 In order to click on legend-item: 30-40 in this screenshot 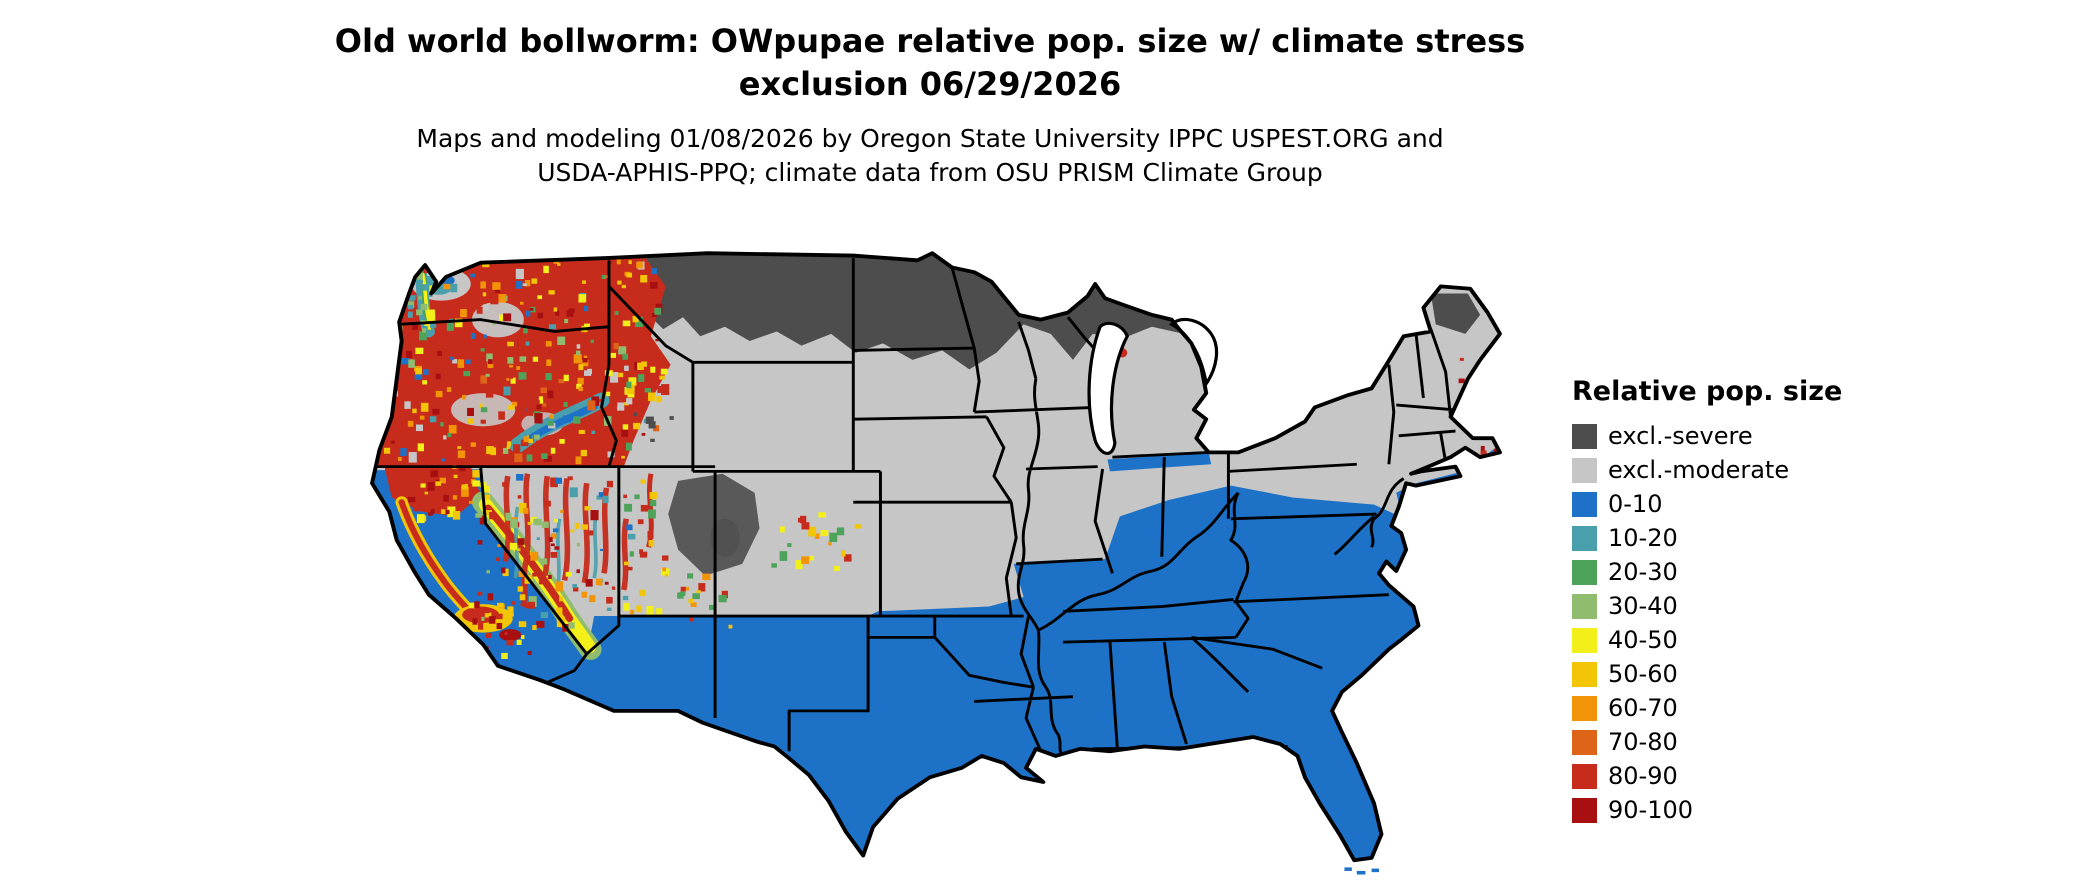, I will do `click(1707, 606)`.